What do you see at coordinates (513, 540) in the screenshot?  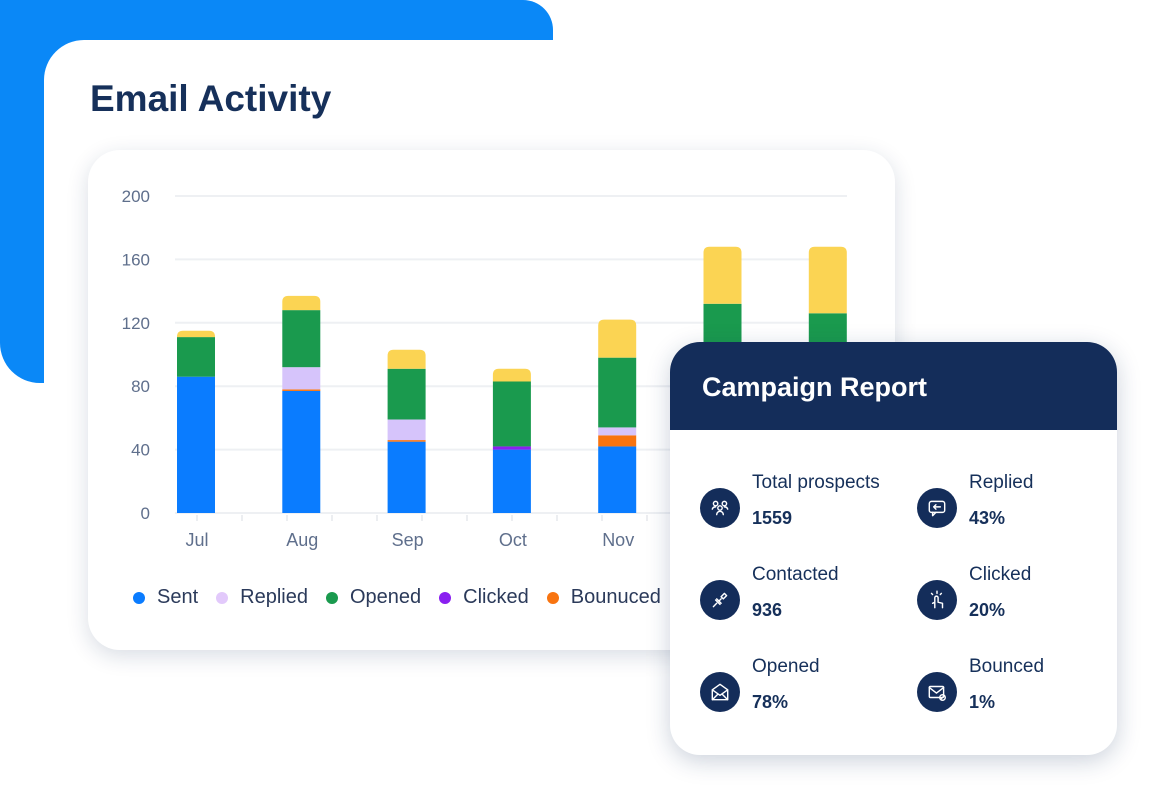 I see `x-tick-label: Oct` at bounding box center [513, 540].